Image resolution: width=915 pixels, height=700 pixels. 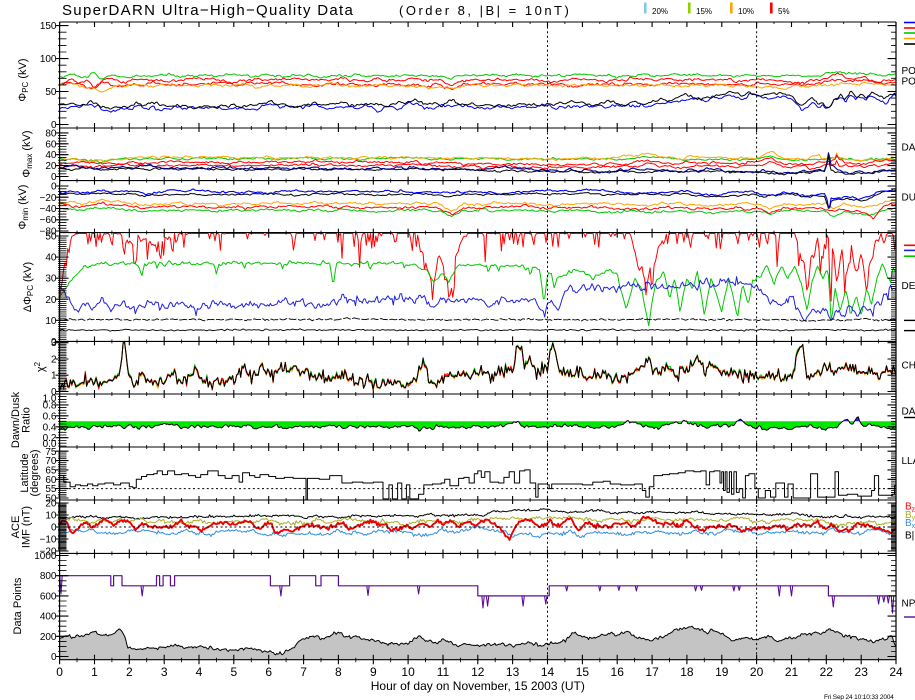 What do you see at coordinates (862, 672) in the screenshot?
I see `svg-text: 23` at bounding box center [862, 672].